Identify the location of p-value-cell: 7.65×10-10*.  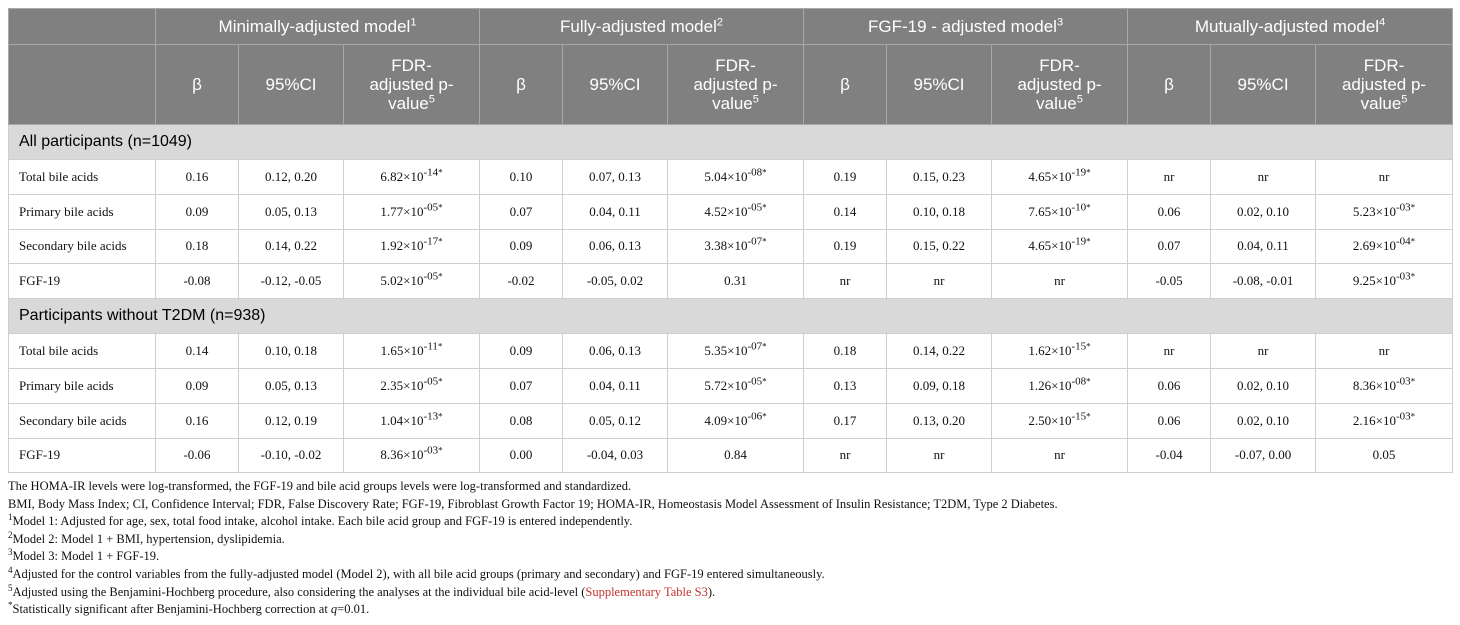
(1060, 211).